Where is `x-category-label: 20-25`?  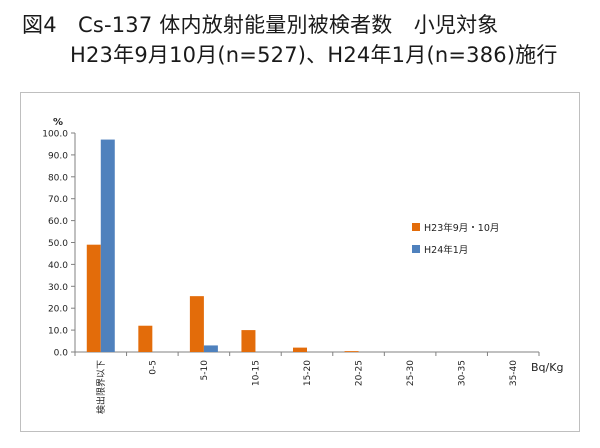
x-category-label: 20-25 is located at coordinates (360, 373).